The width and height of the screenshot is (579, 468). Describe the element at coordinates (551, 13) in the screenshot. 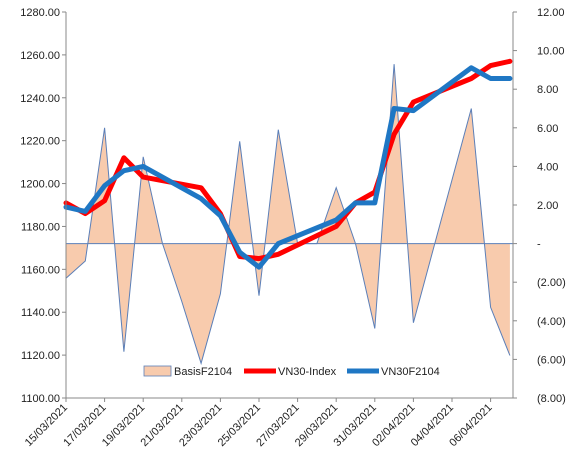

I see `right-tick-label: 12.00` at that location.